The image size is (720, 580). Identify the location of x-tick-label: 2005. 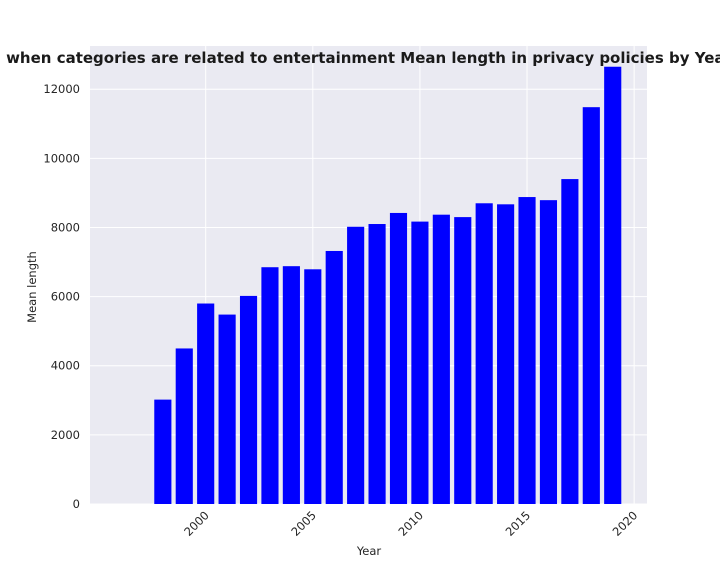
(303, 523).